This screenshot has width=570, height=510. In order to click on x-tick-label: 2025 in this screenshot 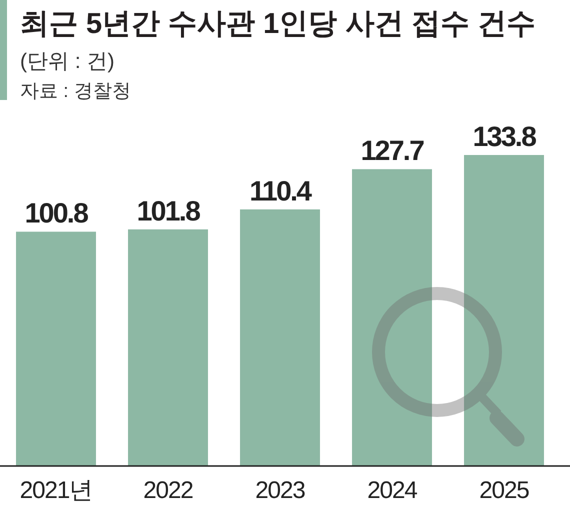, I will do `click(504, 490)`.